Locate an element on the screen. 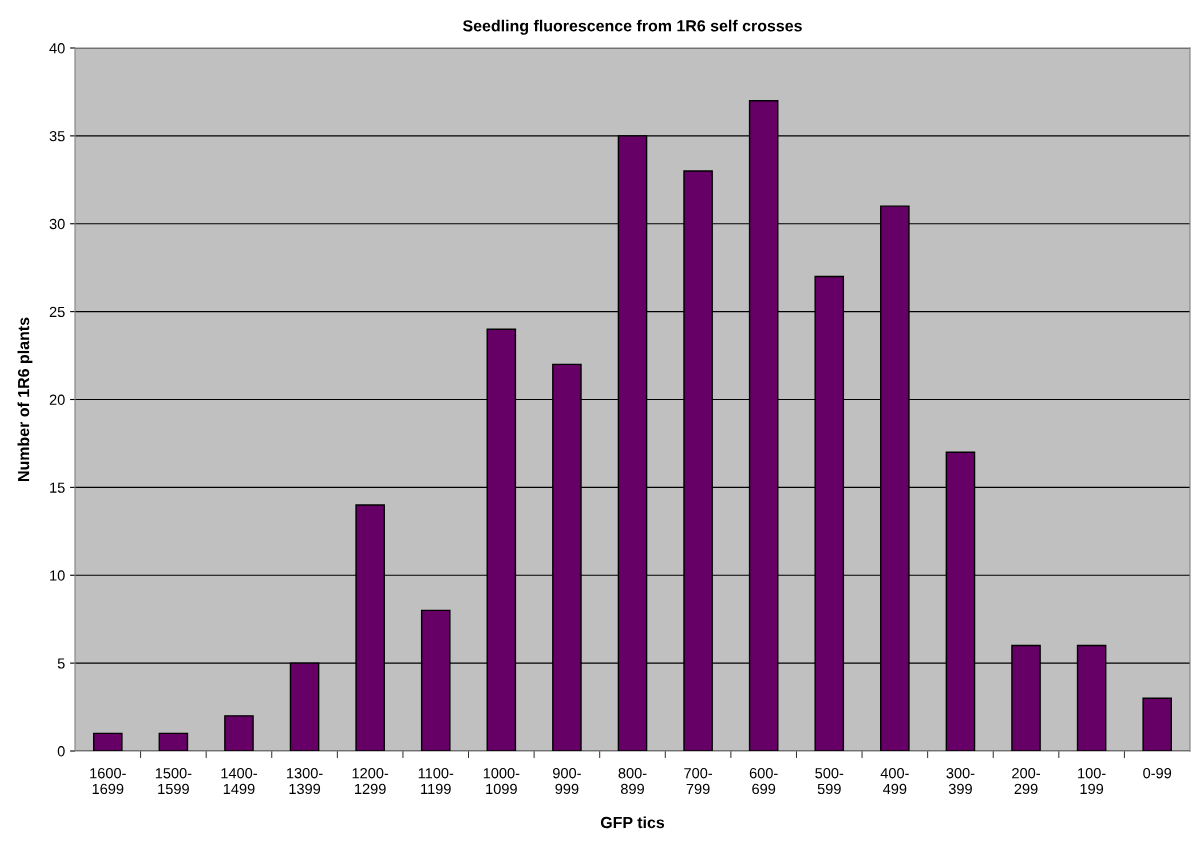 The height and width of the screenshot is (846, 1198). x-axis-title: GFP tics is located at coordinates (632, 822).